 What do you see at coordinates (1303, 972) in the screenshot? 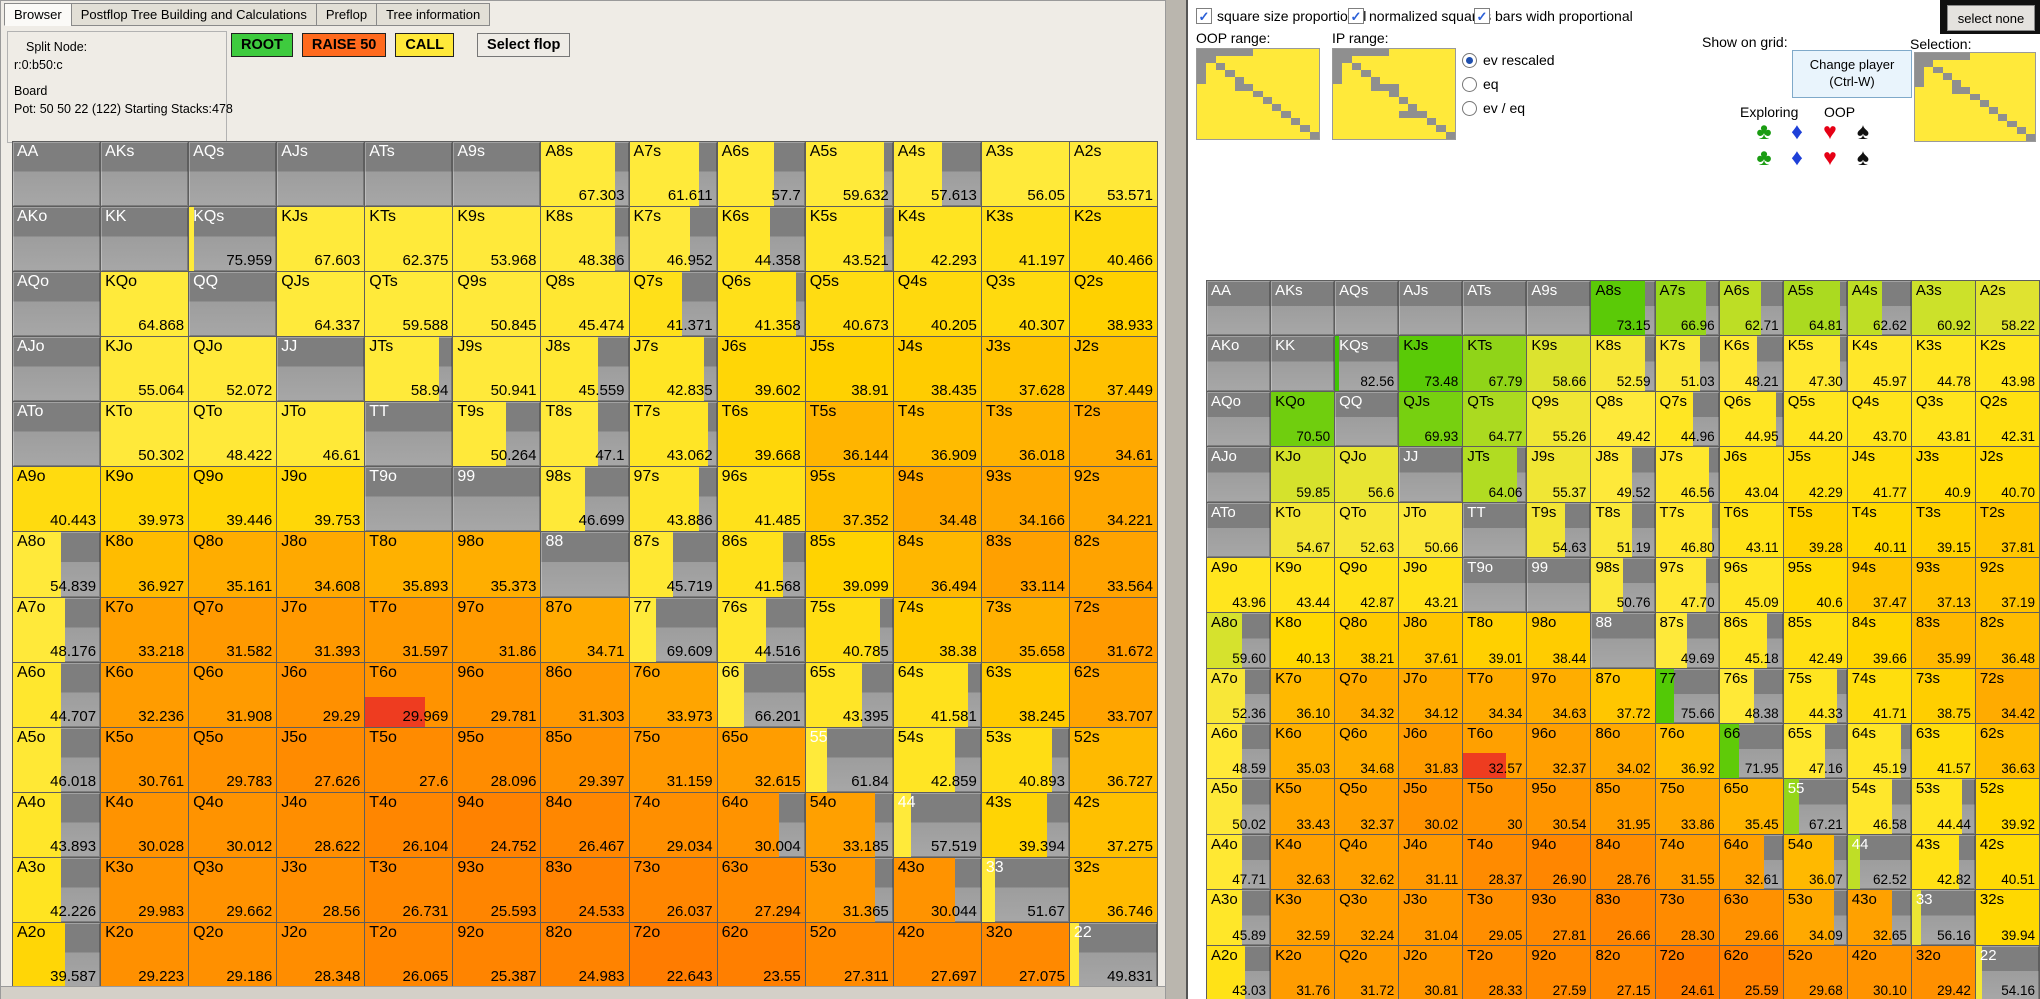
I see `hand-cell-K2o: K2o 31.76` at bounding box center [1303, 972].